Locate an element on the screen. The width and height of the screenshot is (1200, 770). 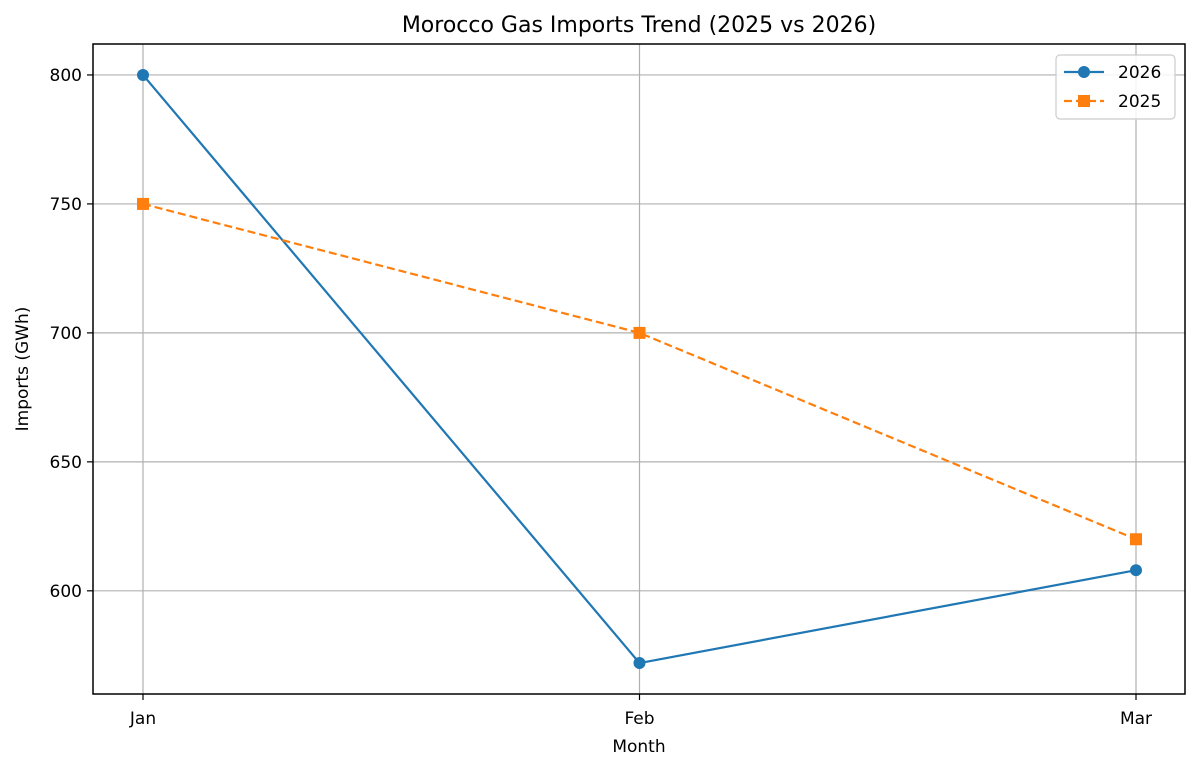
x-tick-label: Jan is located at coordinates (142, 719).